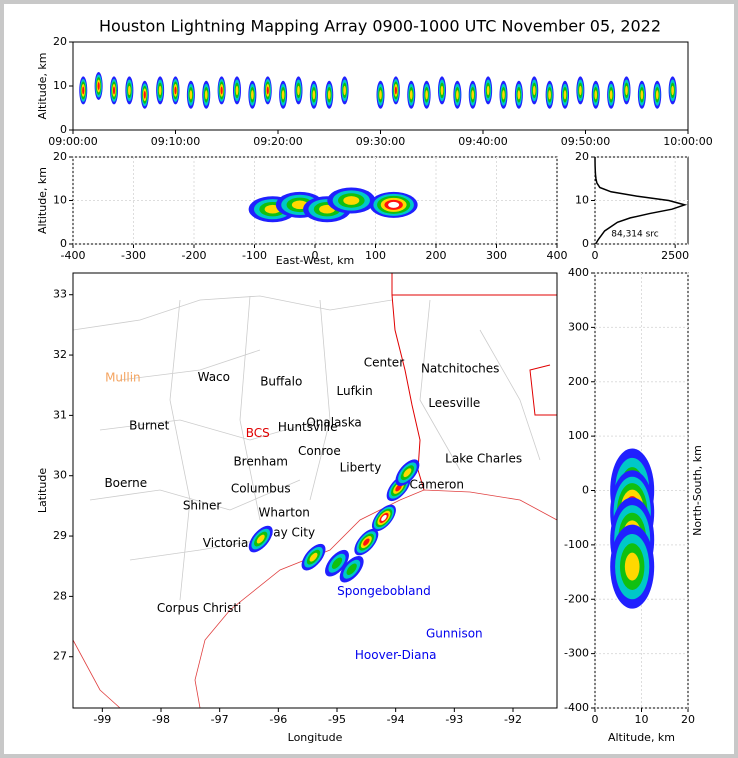 This screenshot has height=758, width=738. Describe the element at coordinates (199, 608) in the screenshot. I see `city-label: Corpus Christi` at that location.